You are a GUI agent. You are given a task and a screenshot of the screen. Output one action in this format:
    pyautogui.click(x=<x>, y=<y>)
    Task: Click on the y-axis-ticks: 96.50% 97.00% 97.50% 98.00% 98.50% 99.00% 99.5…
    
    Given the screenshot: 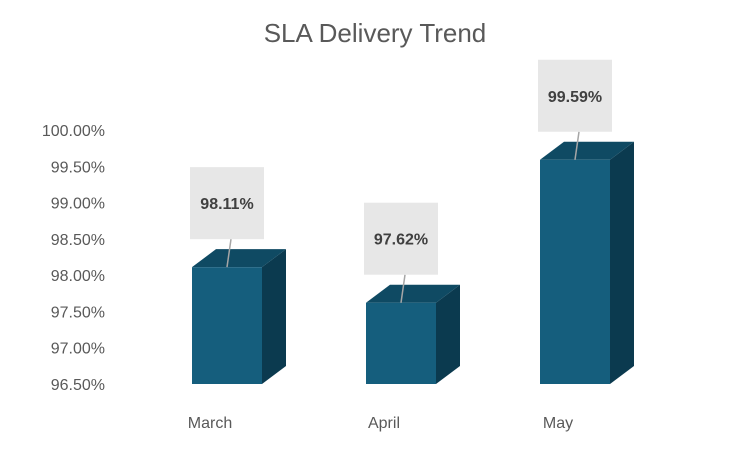 What is the action you would take?
    pyautogui.click(x=73, y=258)
    